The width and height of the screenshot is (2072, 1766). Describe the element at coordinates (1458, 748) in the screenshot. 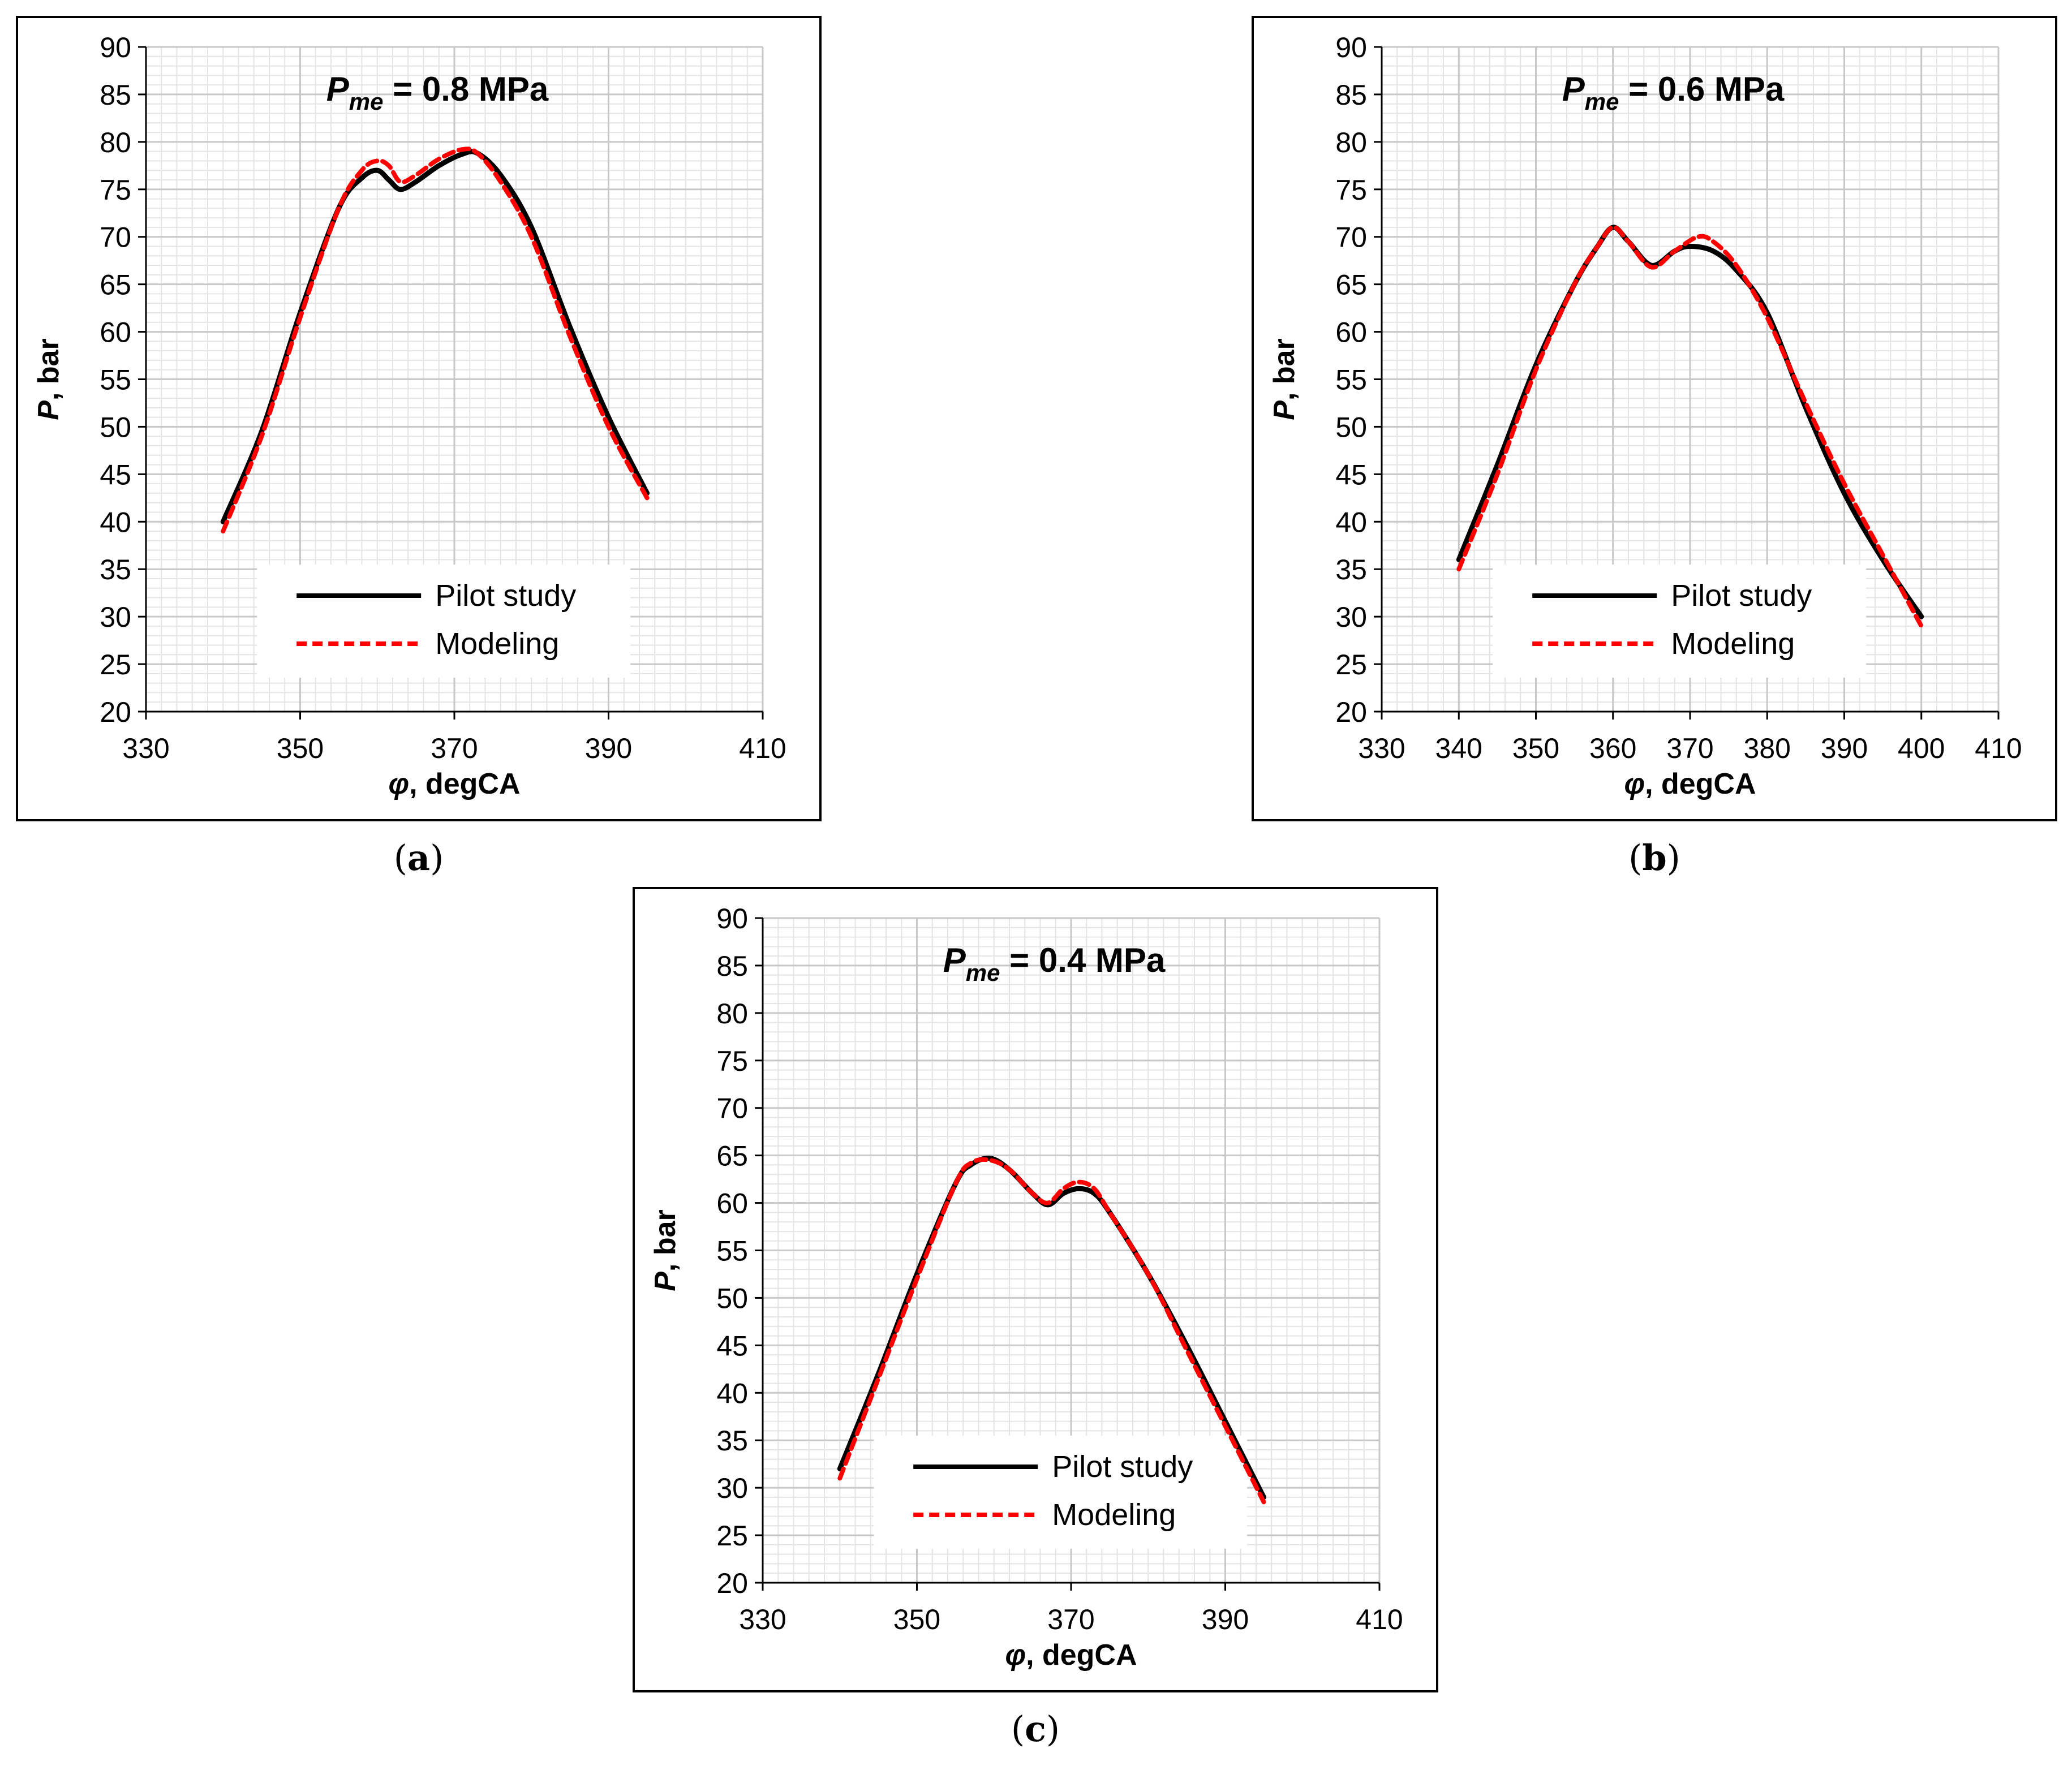

I see `x-tick-label: 340` at that location.